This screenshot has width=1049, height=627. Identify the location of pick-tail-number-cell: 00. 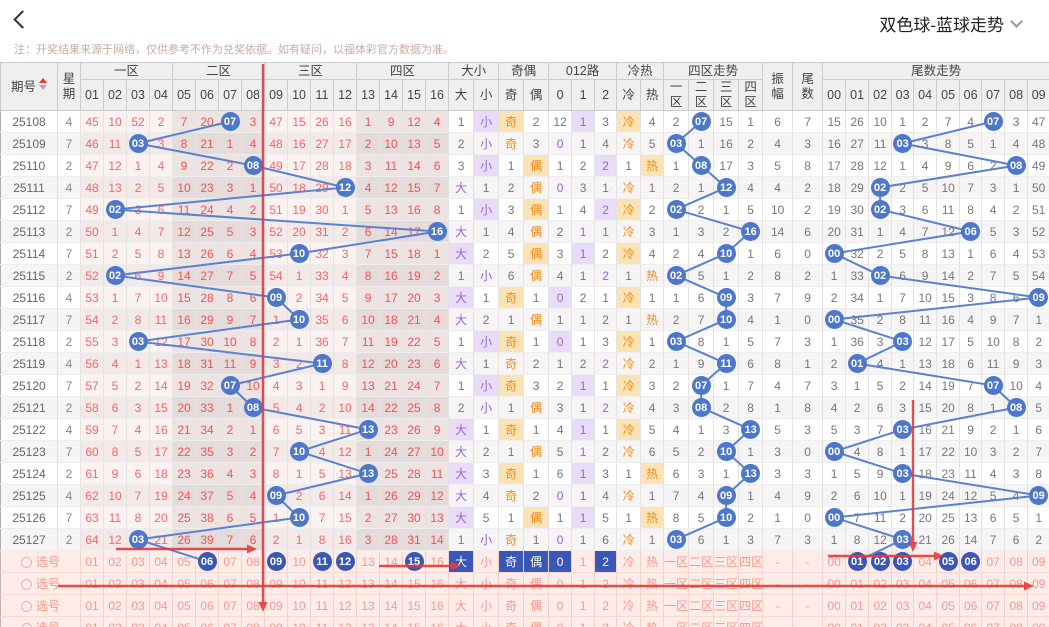
(834, 561).